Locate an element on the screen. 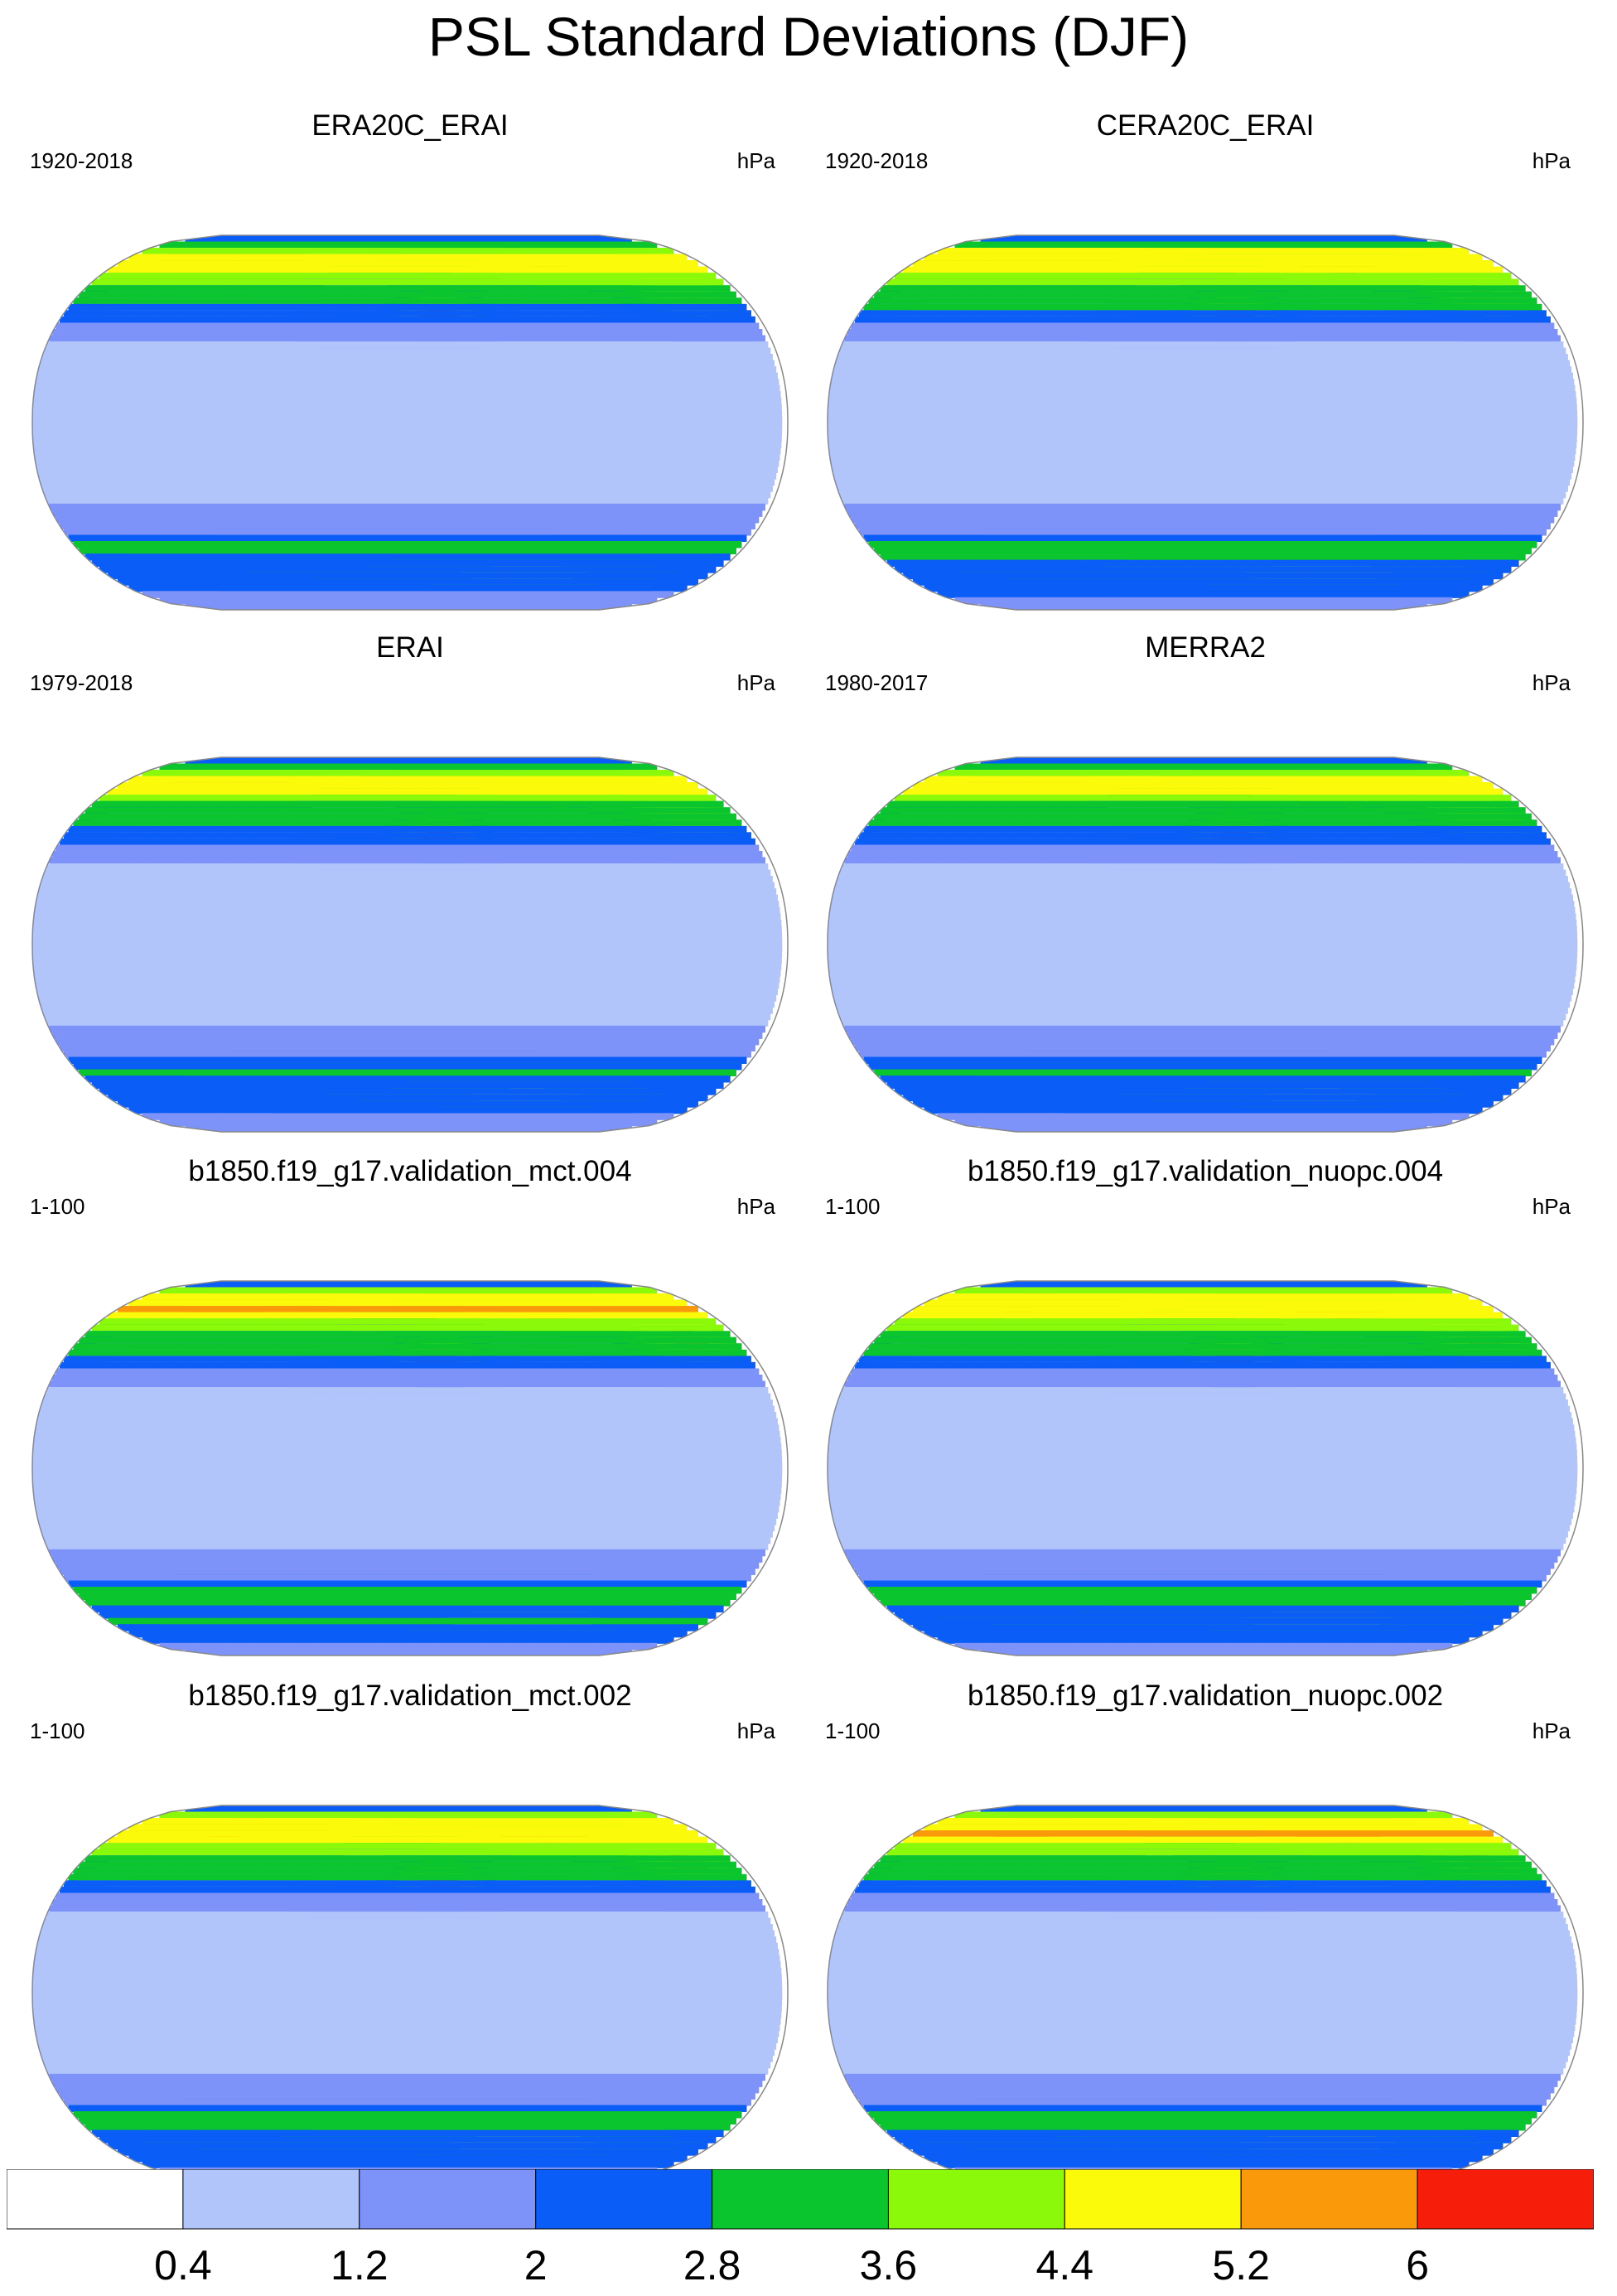  panel-title: CERA20C_ERAI is located at coordinates (1205, 126).